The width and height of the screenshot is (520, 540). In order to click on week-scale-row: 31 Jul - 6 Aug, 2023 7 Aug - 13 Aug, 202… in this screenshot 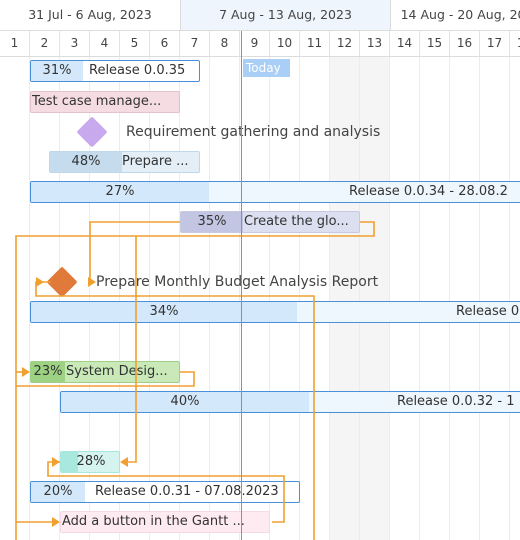, I will do `click(260, 15)`.